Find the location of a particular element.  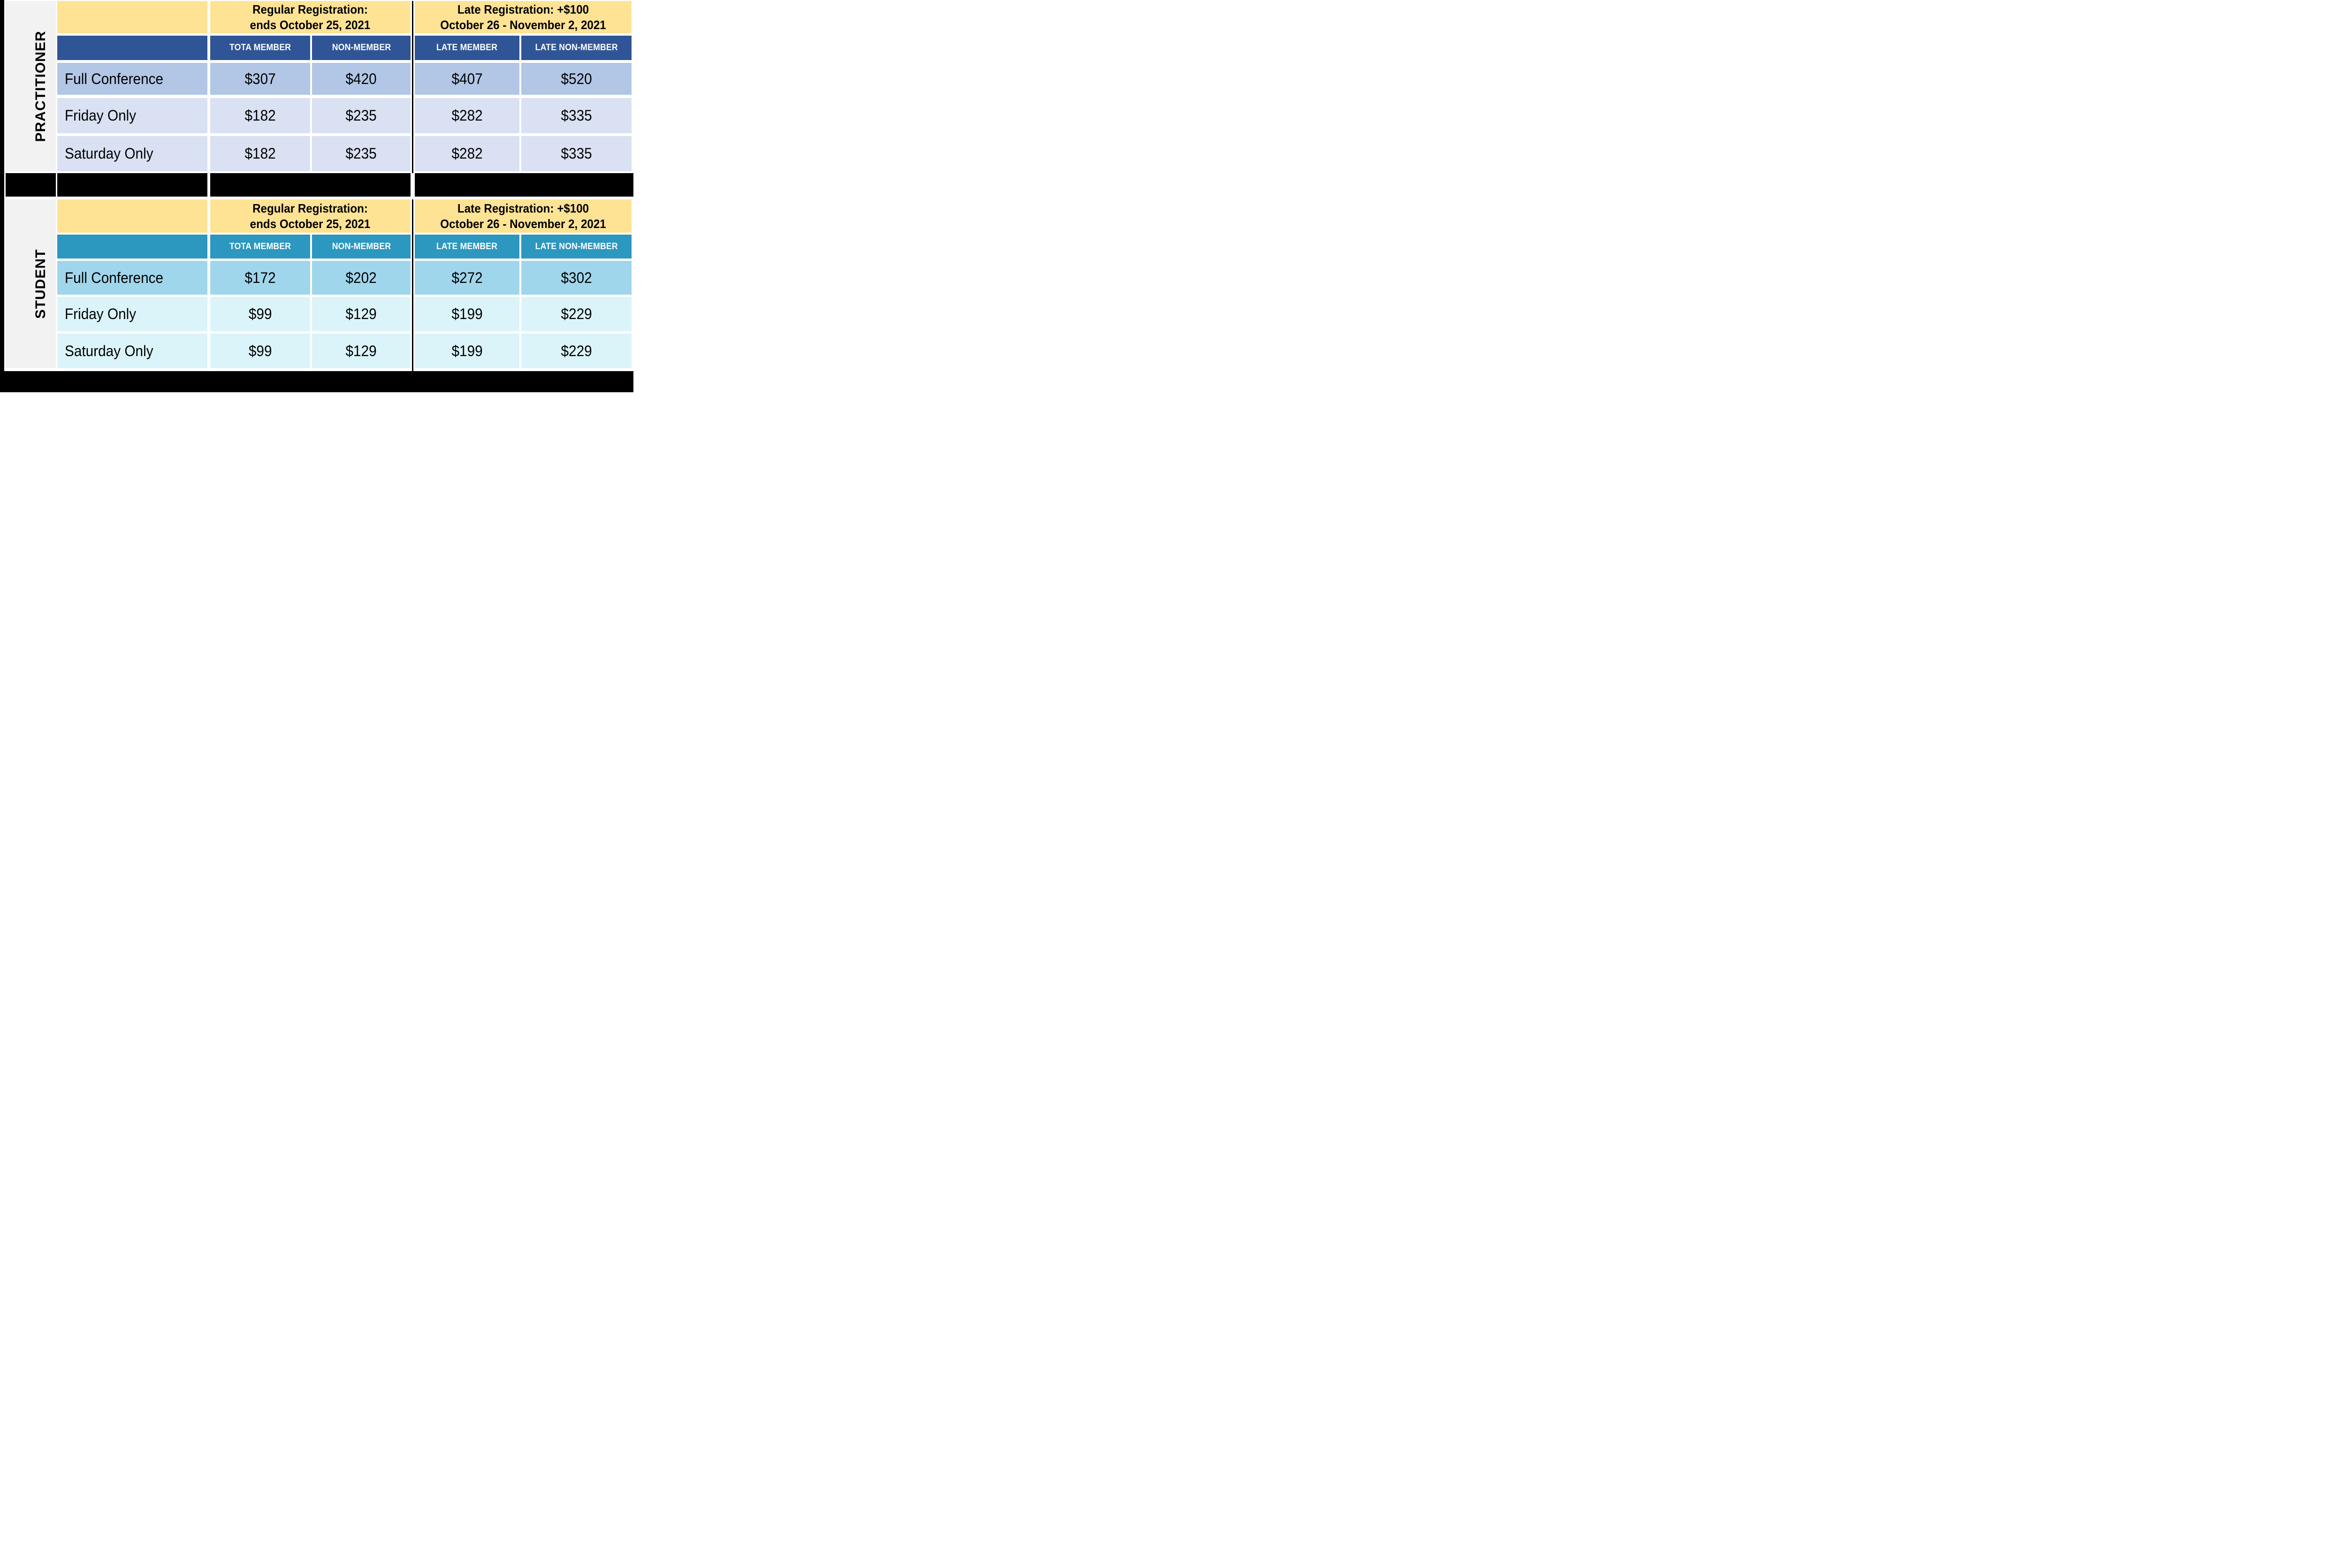

practitioner-row-saturday-only: Saturday Only $182 $235 $282 $335 is located at coordinates (345, 153).